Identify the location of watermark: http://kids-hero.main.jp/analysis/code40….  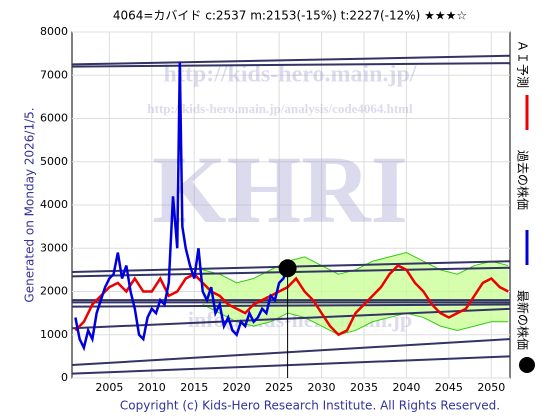
(280, 108).